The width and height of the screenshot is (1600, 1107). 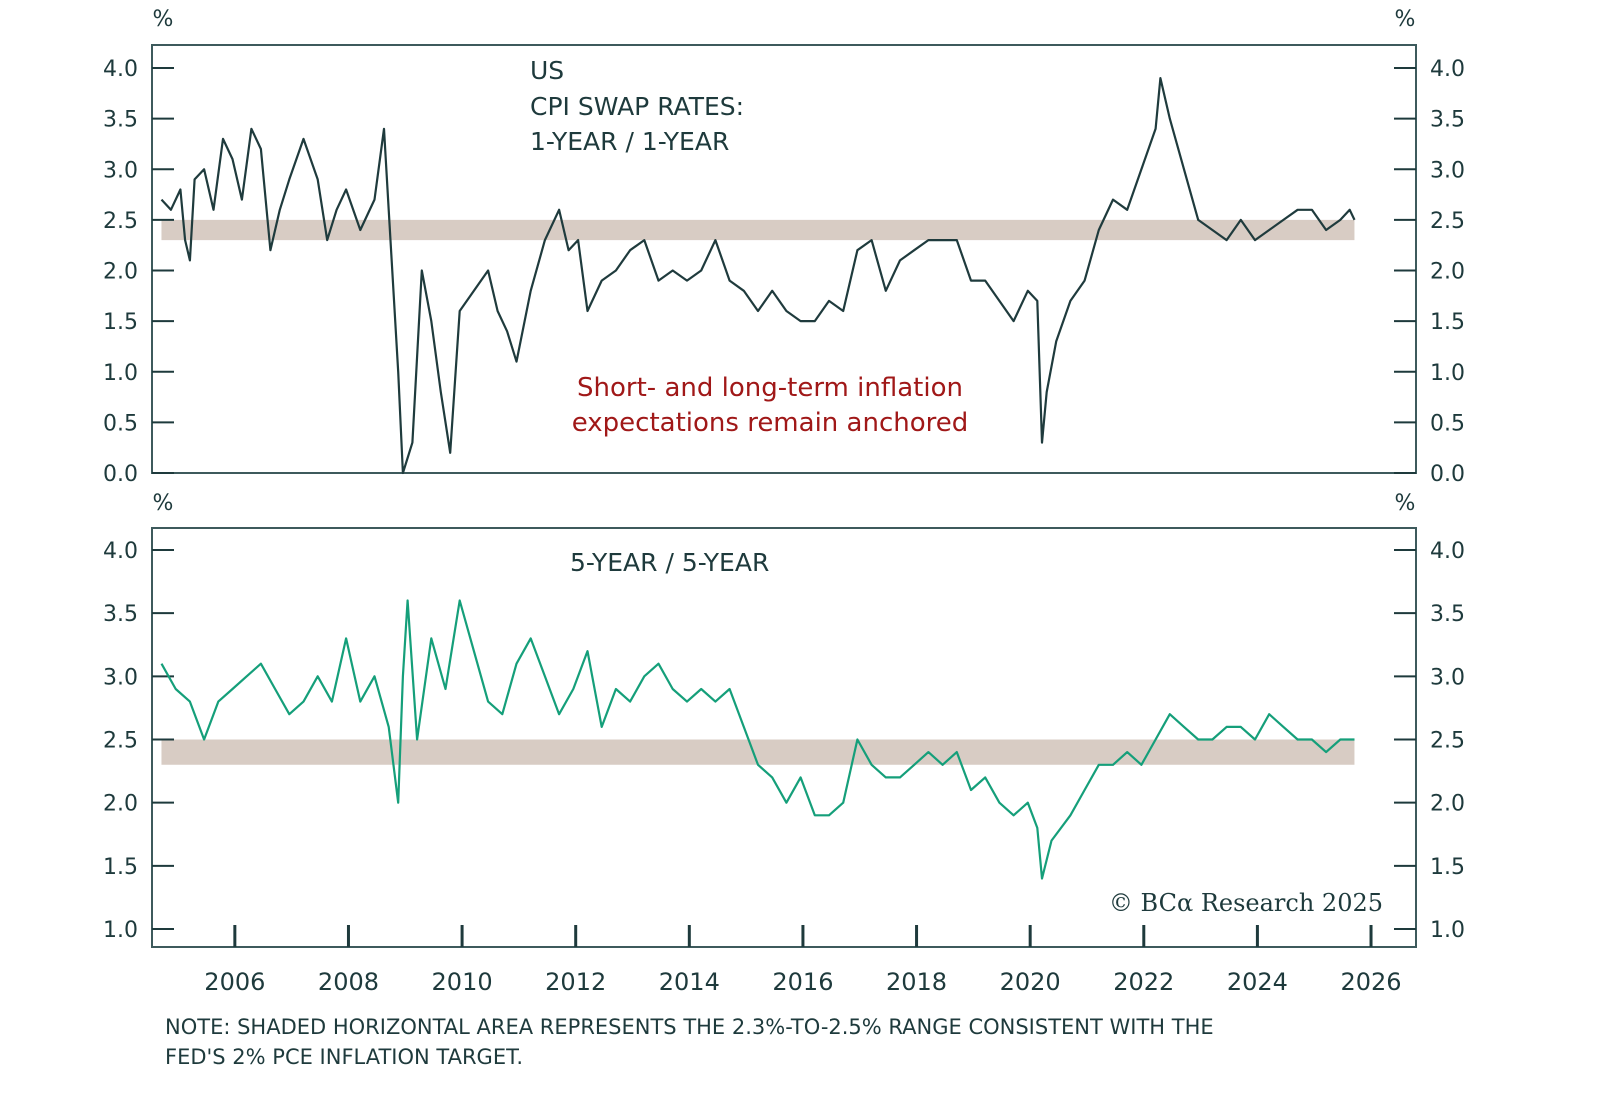 I want to click on panel1-title-line1: US, so click(x=547, y=70).